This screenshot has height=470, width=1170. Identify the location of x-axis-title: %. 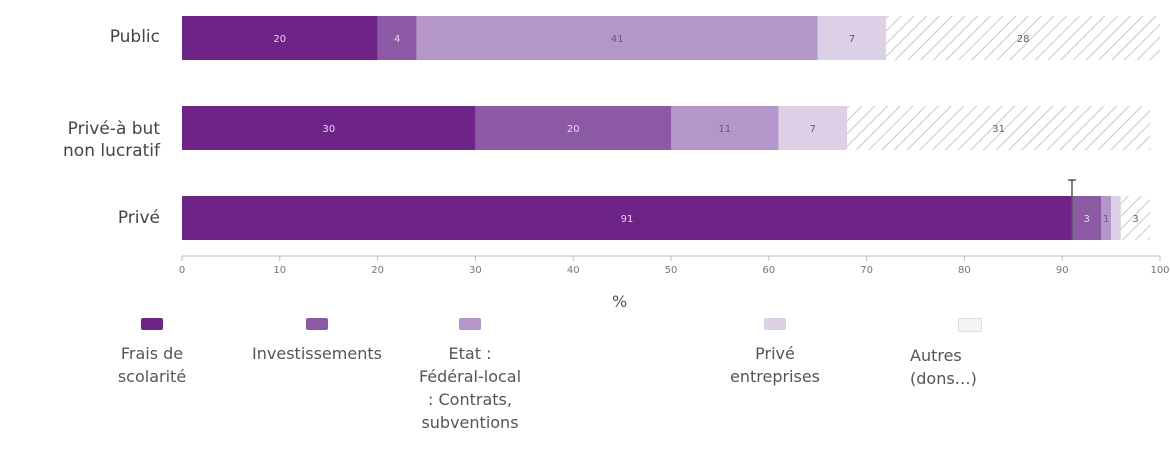
(620, 301).